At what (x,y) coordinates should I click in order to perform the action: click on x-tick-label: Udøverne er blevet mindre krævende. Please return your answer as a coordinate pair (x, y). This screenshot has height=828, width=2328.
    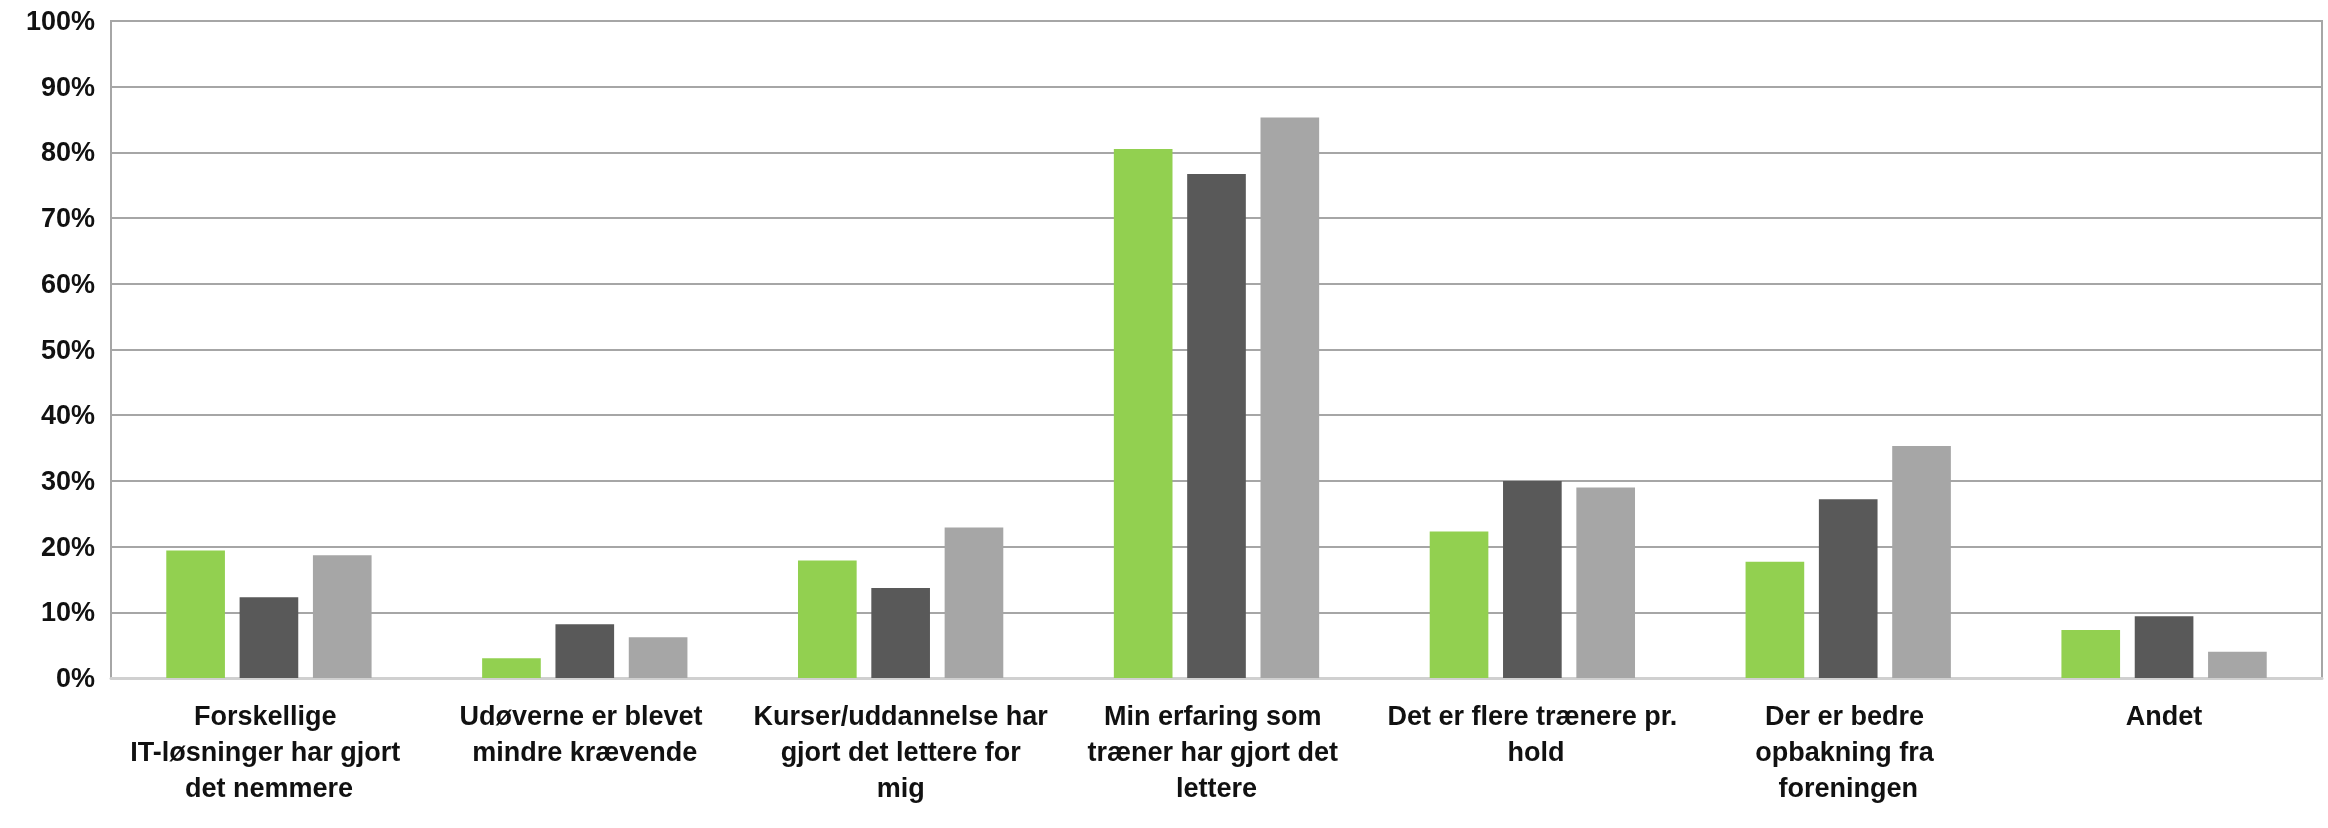
    Looking at the image, I should click on (585, 734).